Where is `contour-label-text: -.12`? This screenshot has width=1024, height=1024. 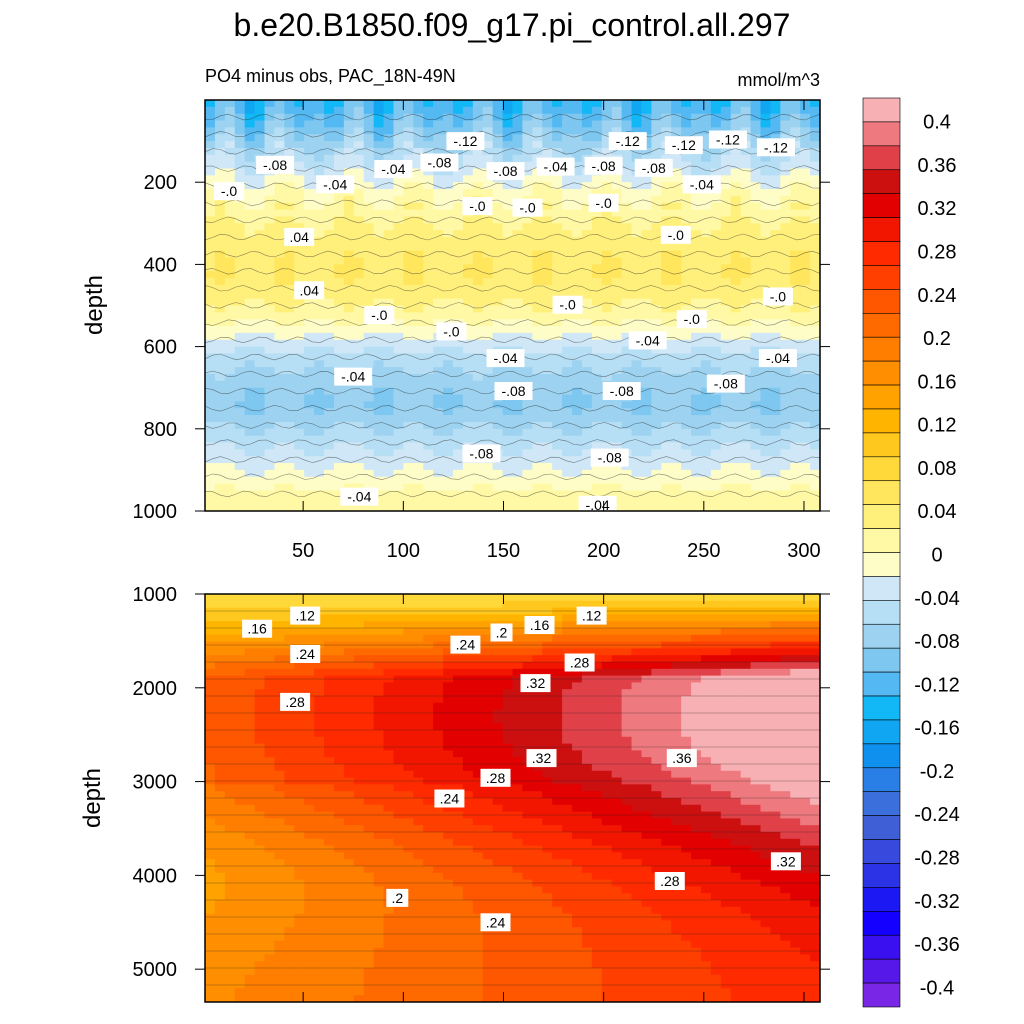 contour-label-text: -.12 is located at coordinates (465, 141).